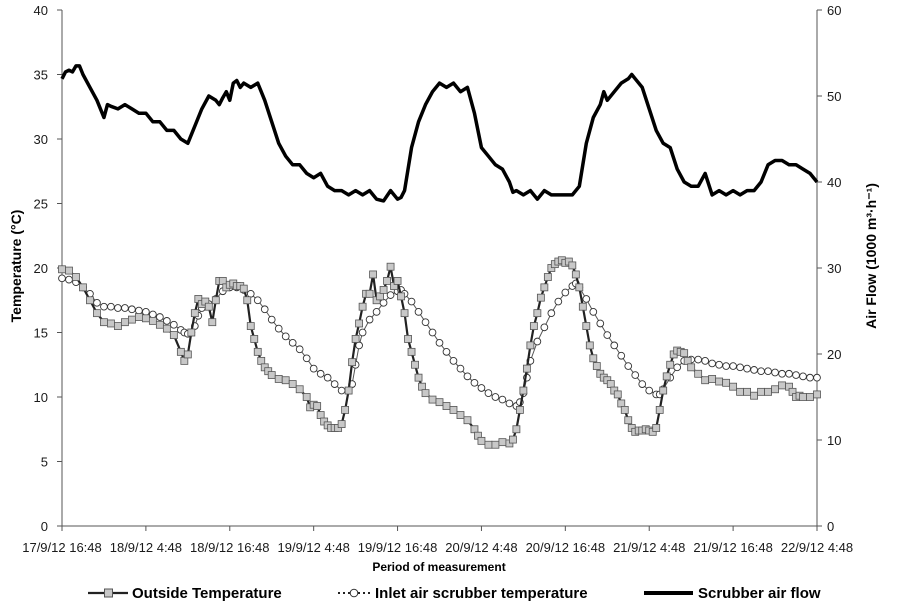  I want to click on x-tick-label: 21/9/12 16:48, so click(733, 547).